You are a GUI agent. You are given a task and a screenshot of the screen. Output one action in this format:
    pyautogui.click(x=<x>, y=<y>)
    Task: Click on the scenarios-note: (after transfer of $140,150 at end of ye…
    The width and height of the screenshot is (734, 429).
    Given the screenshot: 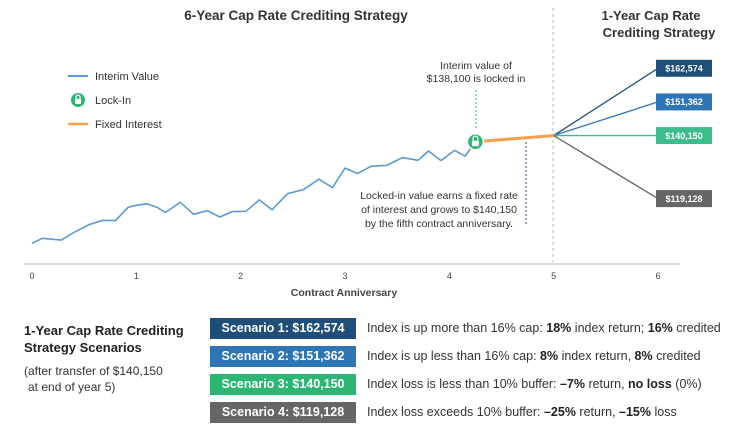 What is the action you would take?
    pyautogui.click(x=114, y=379)
    